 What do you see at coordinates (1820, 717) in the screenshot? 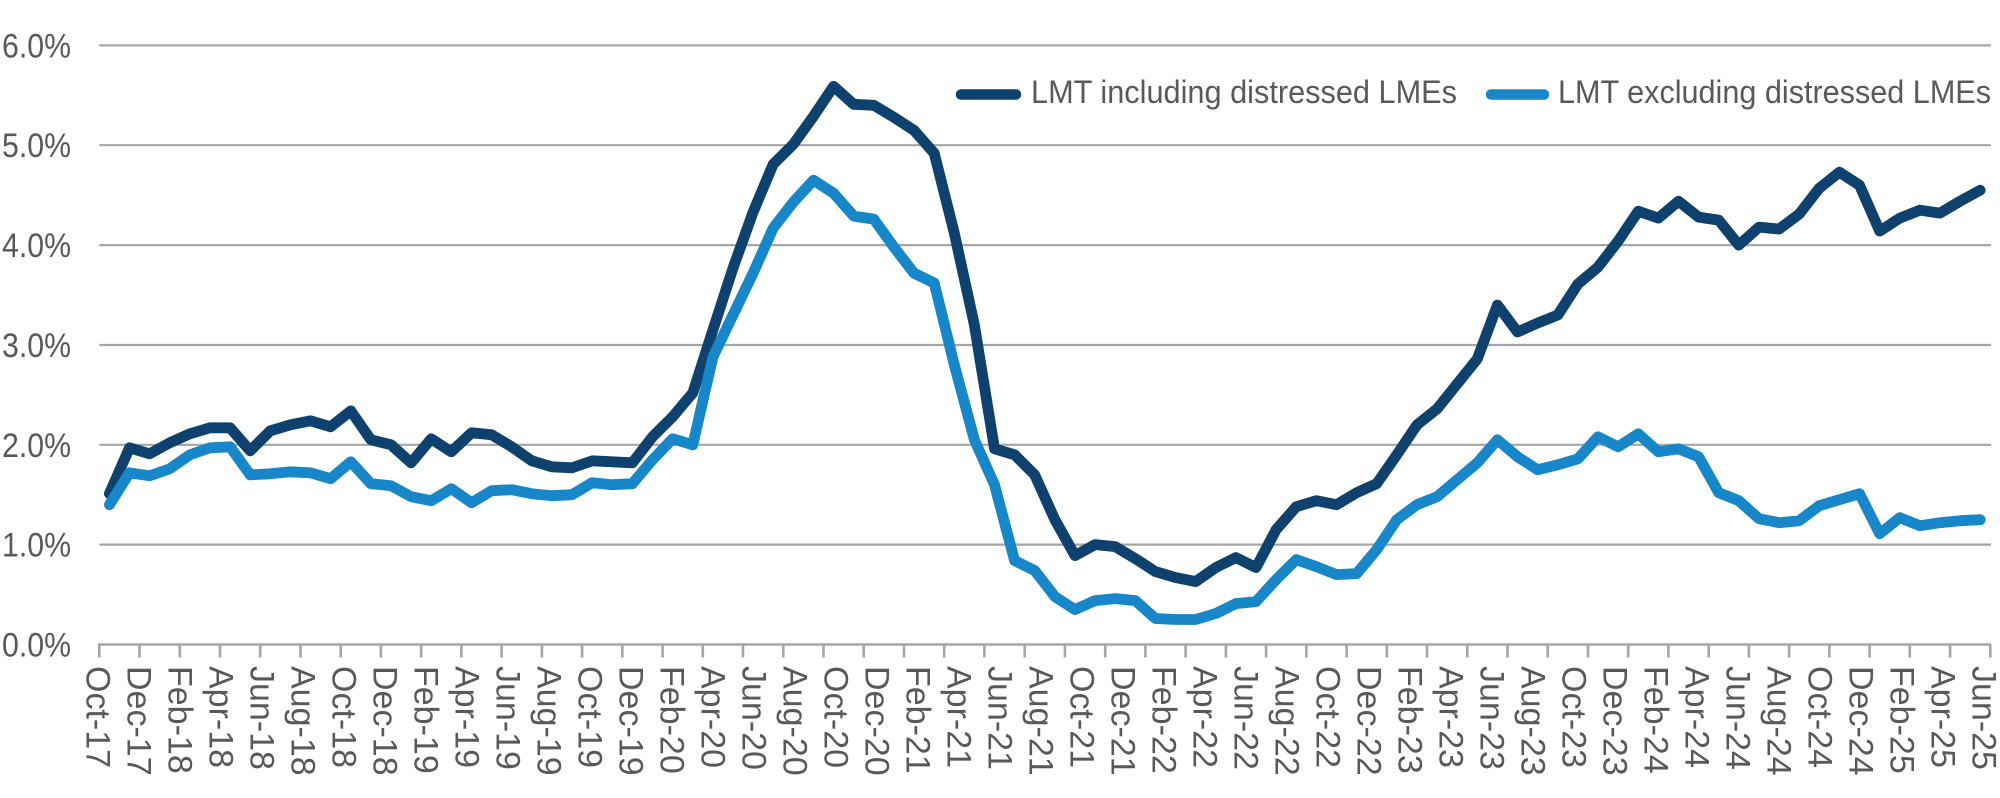
I see `svg-text: Oct-24` at bounding box center [1820, 717].